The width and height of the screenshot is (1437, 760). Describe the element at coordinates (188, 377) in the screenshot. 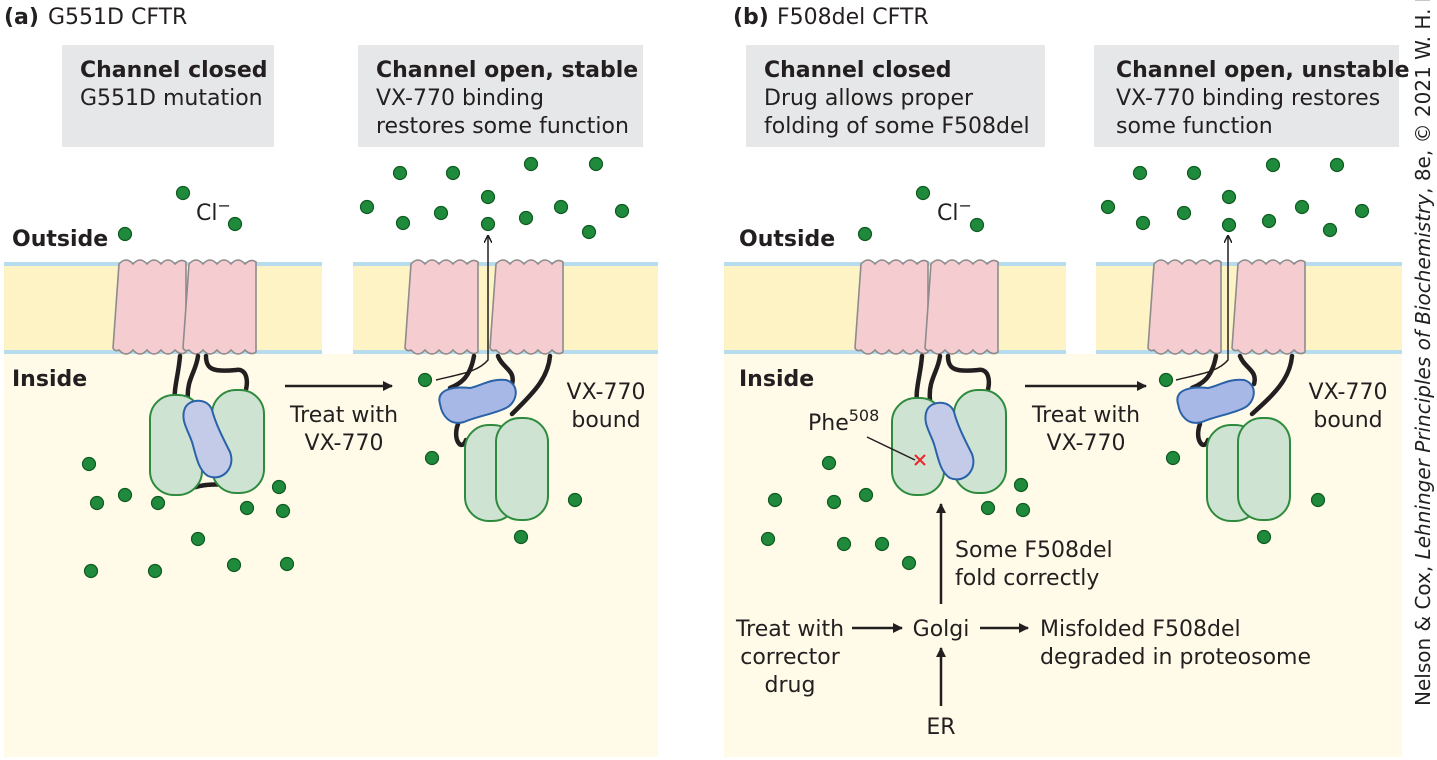

I see `cftr-closed-a` at that location.